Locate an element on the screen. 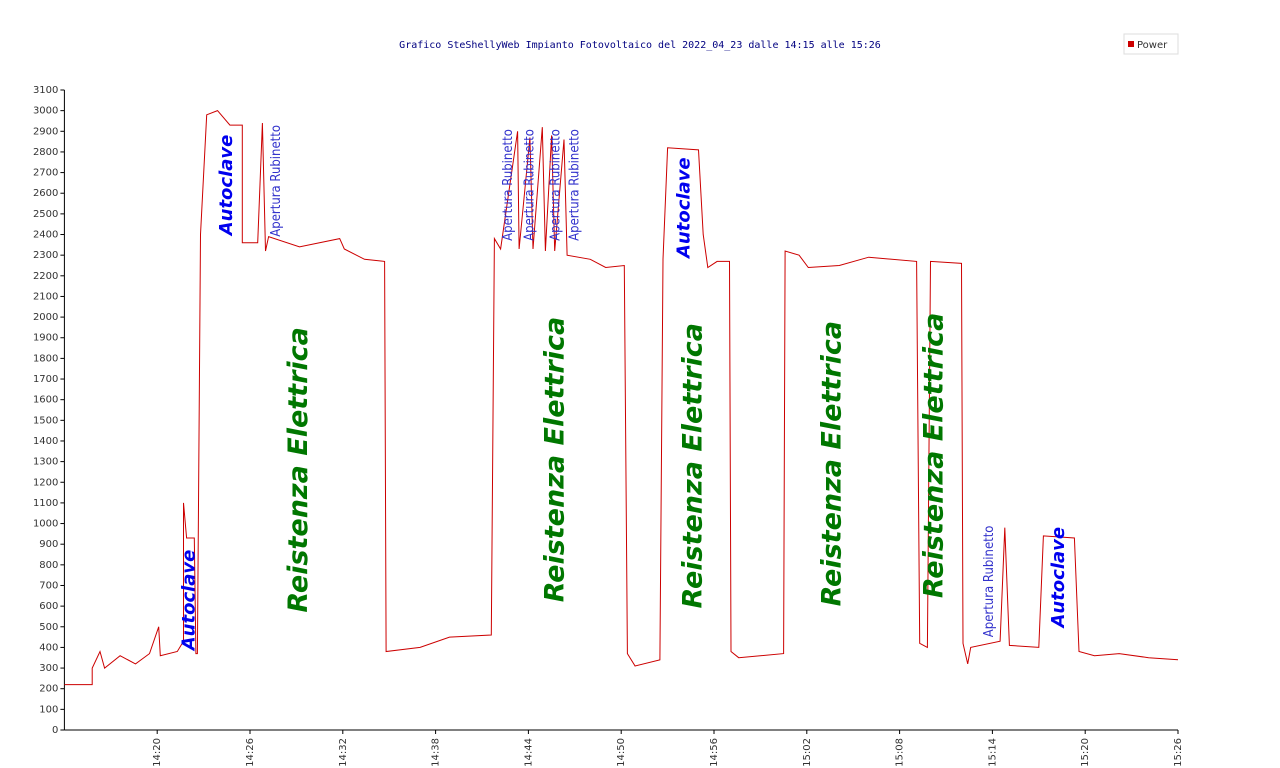 The image size is (1280, 768). y-tick-label: 1700 is located at coordinates (45, 379).